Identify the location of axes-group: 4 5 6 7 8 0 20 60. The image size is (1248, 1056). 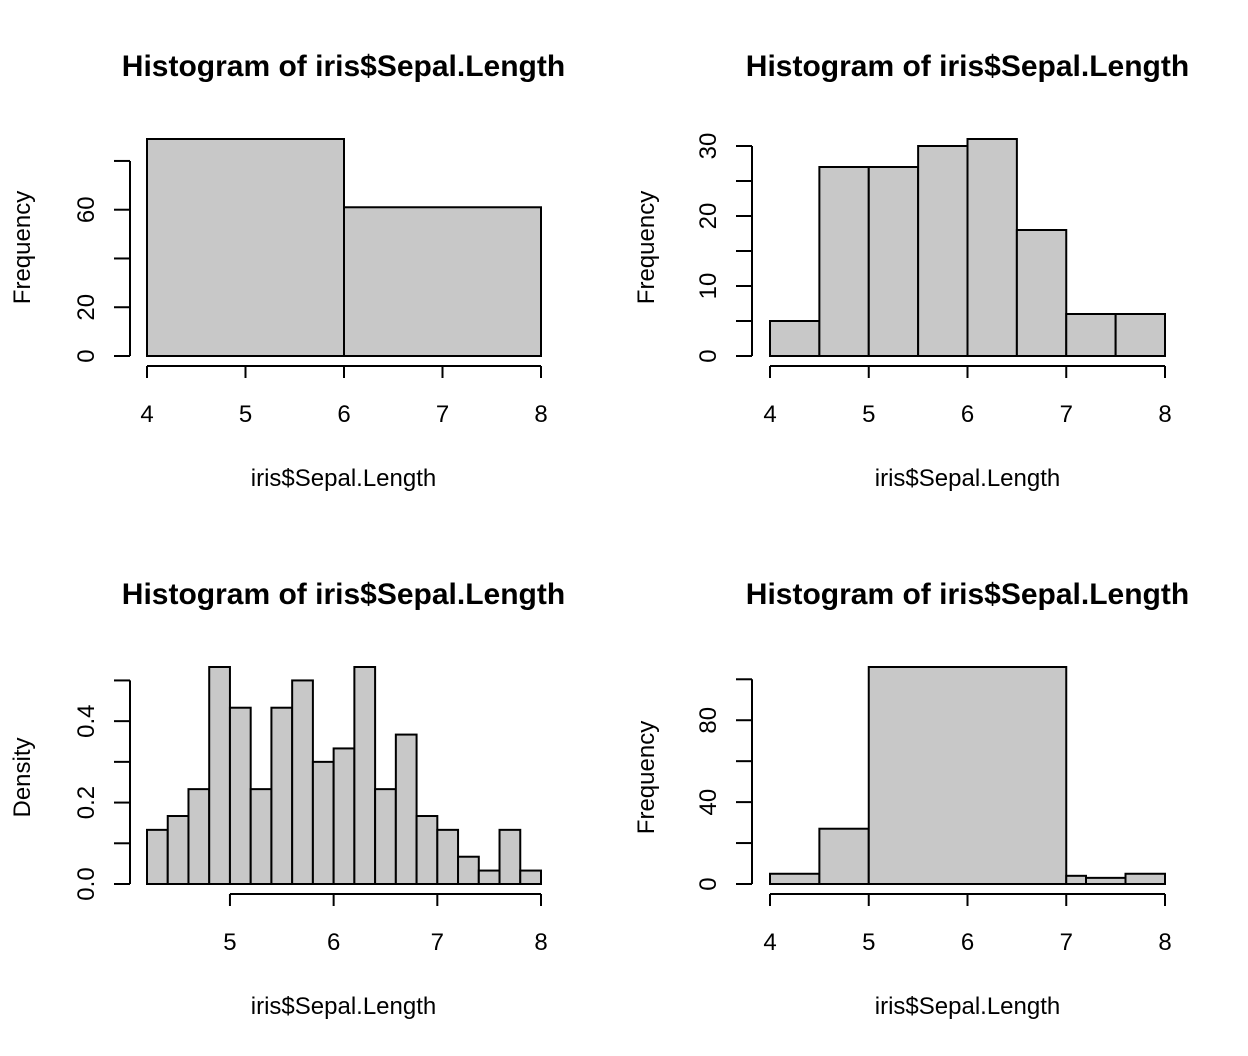
(310, 293).